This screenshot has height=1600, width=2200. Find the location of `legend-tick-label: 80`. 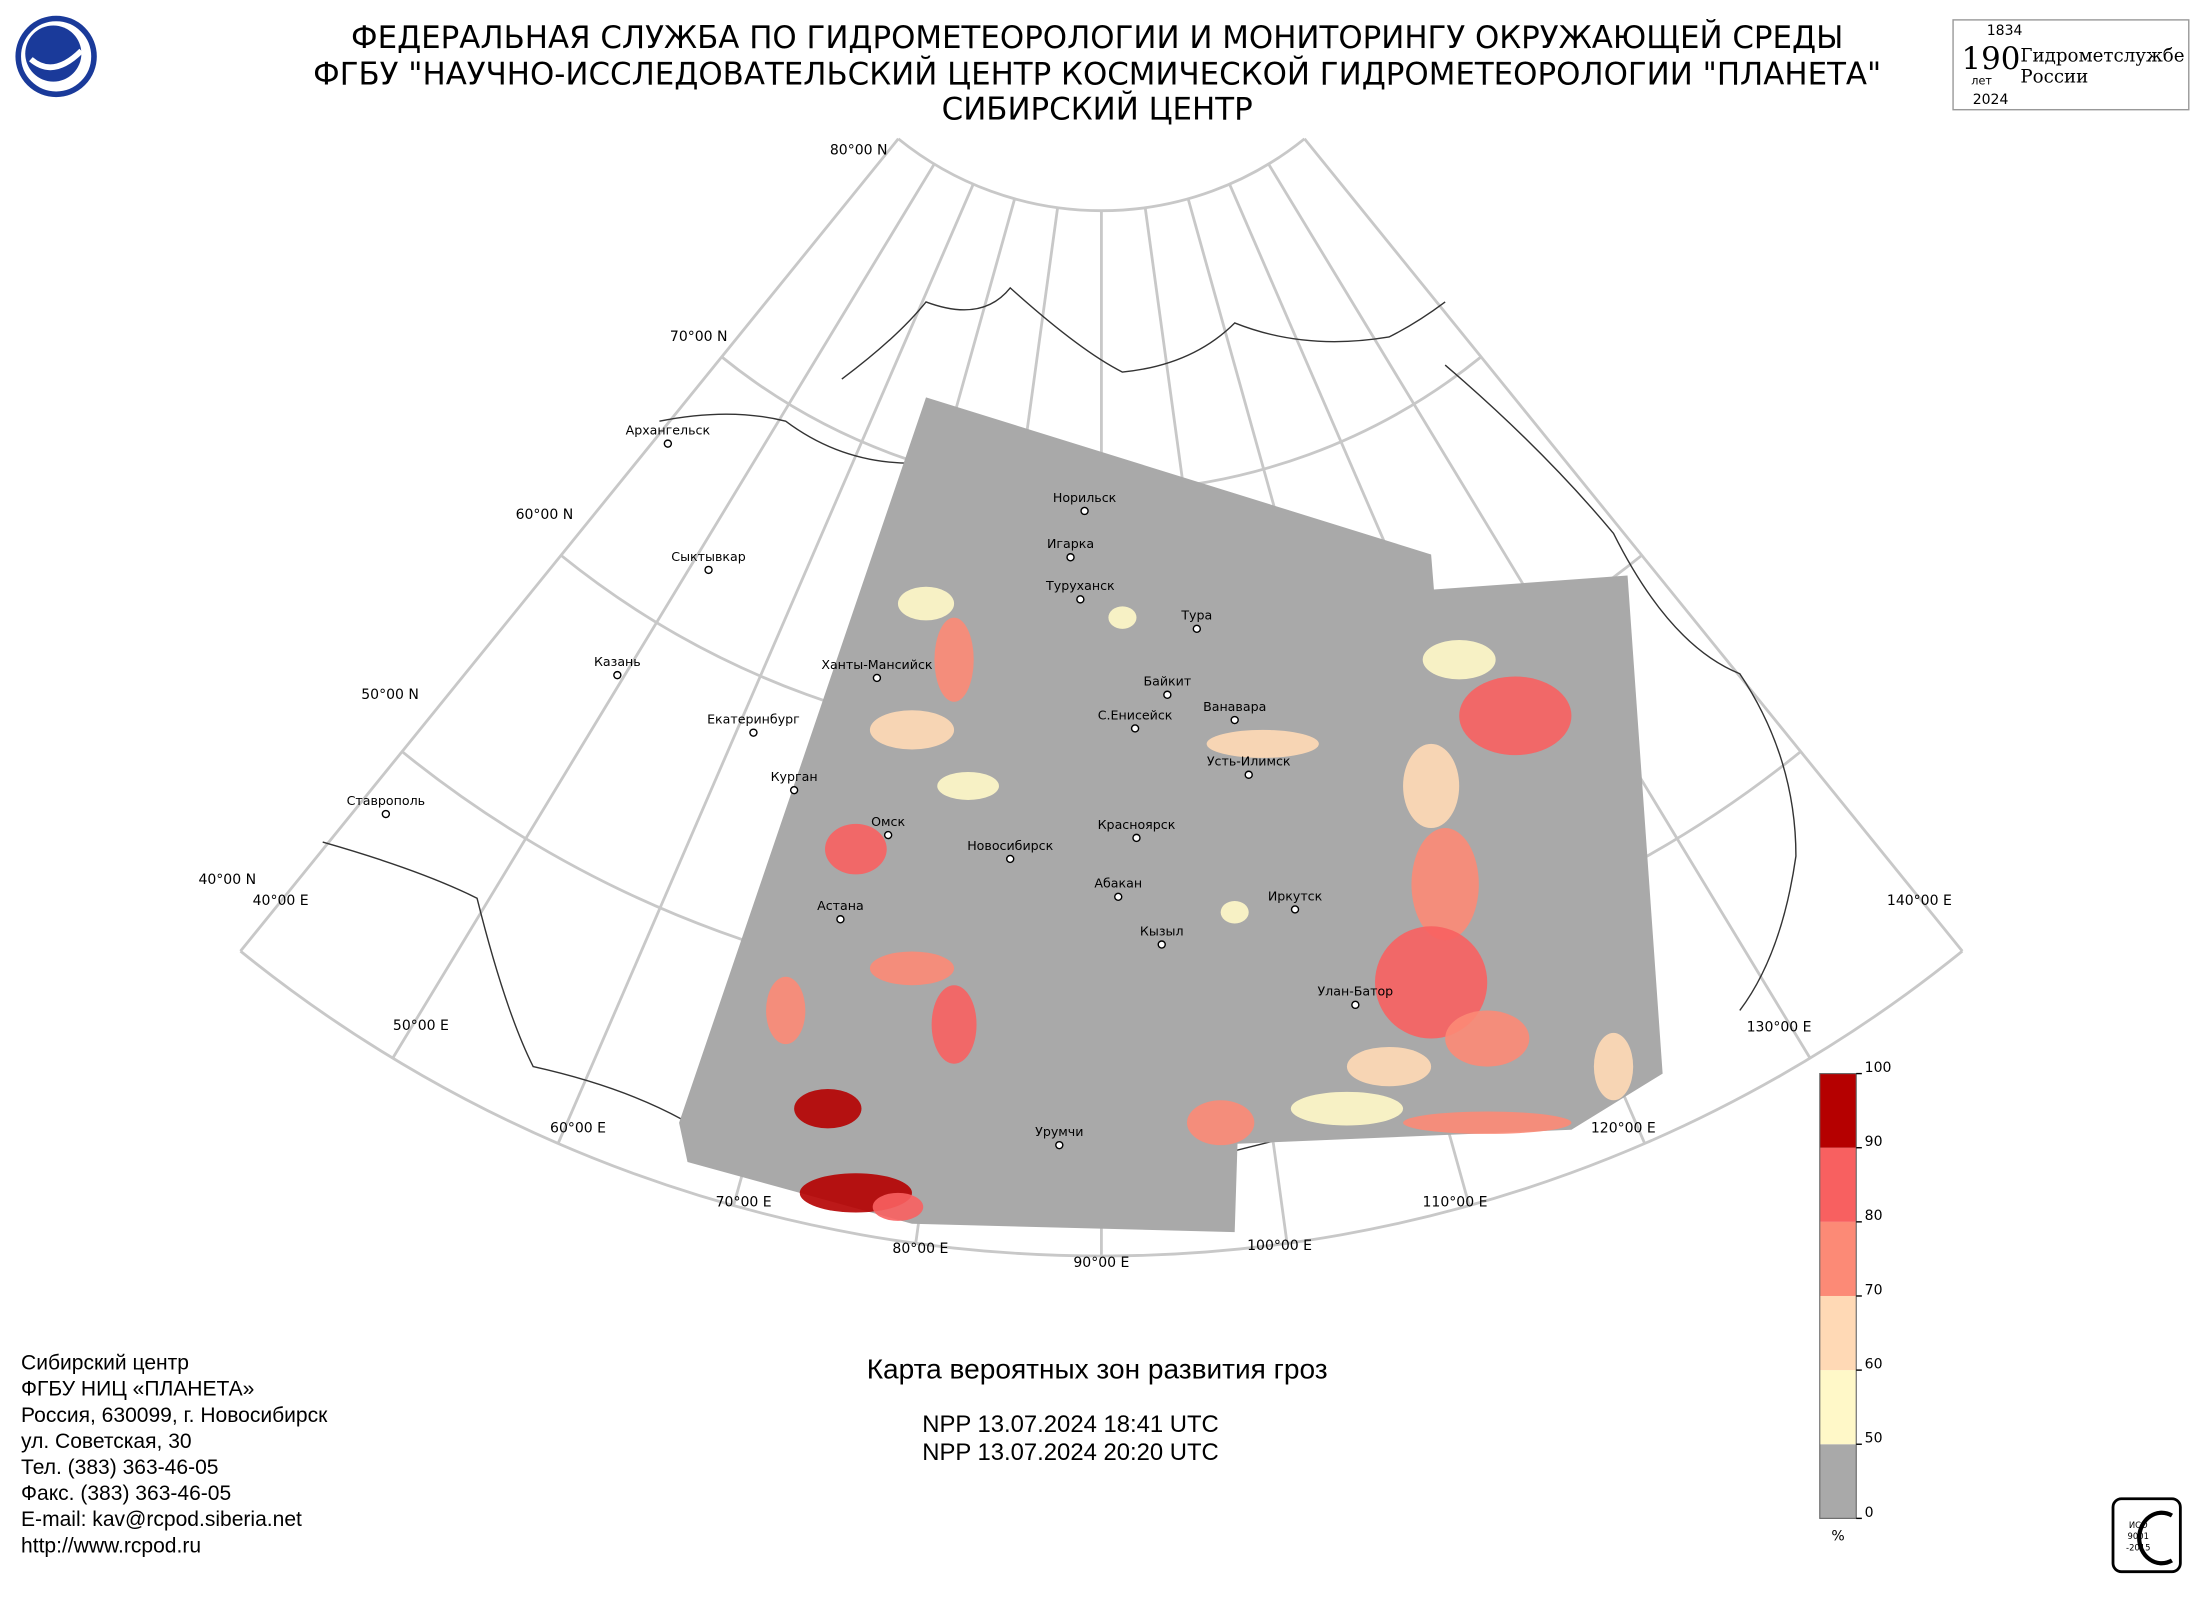

legend-tick-label: 80 is located at coordinates (1874, 1216).